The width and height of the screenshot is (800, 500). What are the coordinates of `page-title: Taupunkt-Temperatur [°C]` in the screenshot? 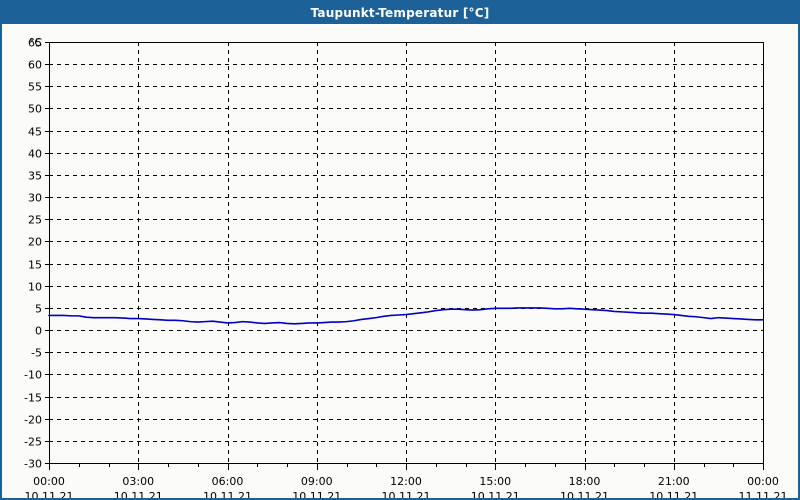 It's located at (400, 13).